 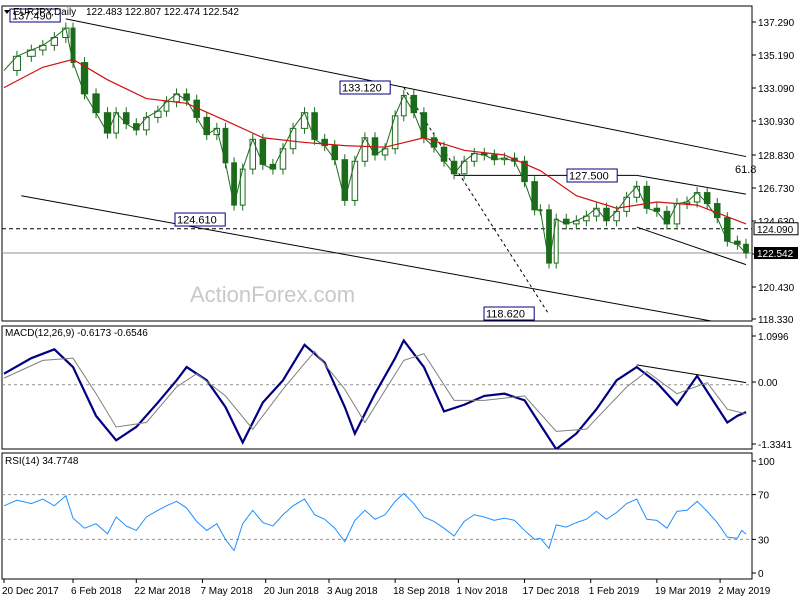 I want to click on price-ytick-label: 118.330, so click(x=776, y=320).